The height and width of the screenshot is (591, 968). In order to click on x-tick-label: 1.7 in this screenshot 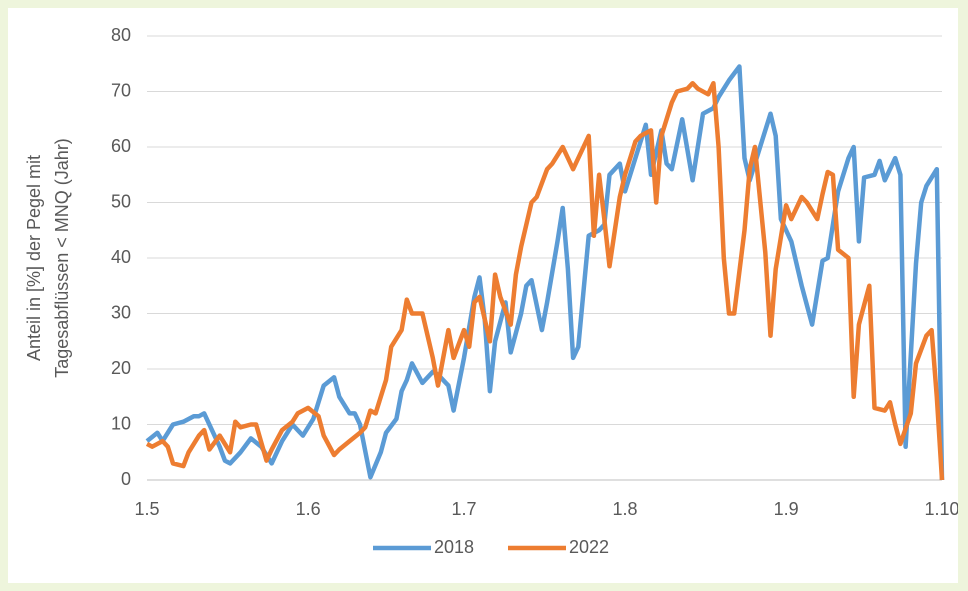, I will do `click(463, 509)`.